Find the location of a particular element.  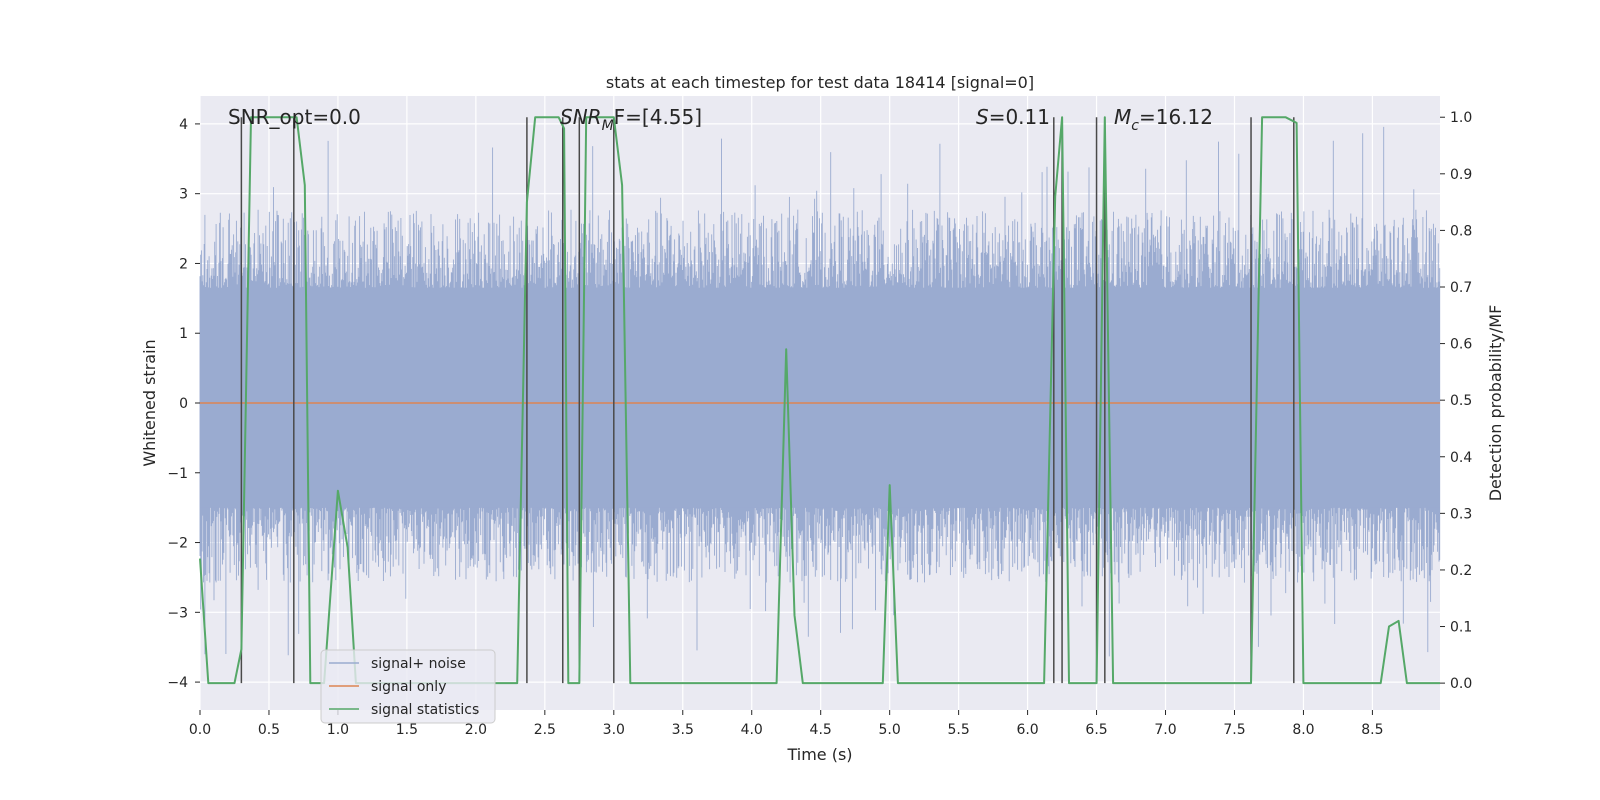

y-tick-label-left: −2 is located at coordinates (177, 544).